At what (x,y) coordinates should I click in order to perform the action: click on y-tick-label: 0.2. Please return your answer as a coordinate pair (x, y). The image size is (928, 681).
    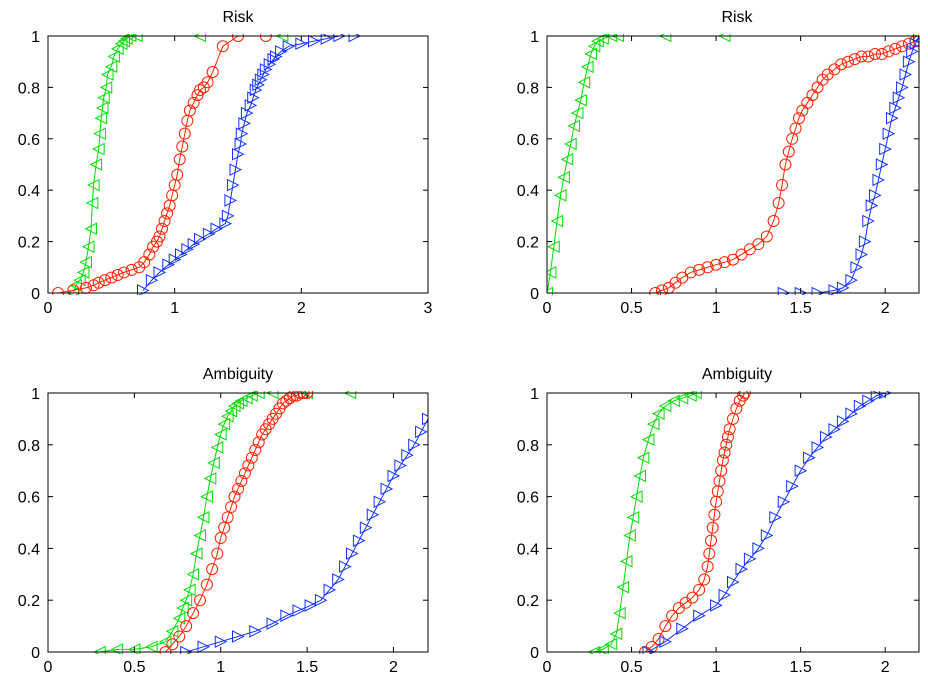
    Looking at the image, I should click on (29, 243).